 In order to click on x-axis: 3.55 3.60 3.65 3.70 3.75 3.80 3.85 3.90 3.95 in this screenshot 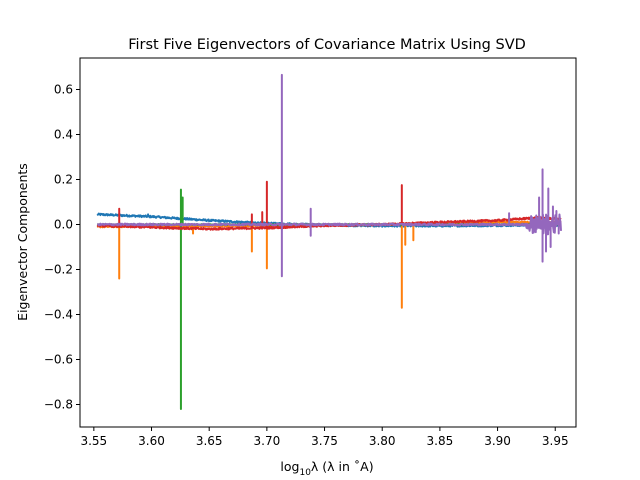, I will do `click(324, 437)`.